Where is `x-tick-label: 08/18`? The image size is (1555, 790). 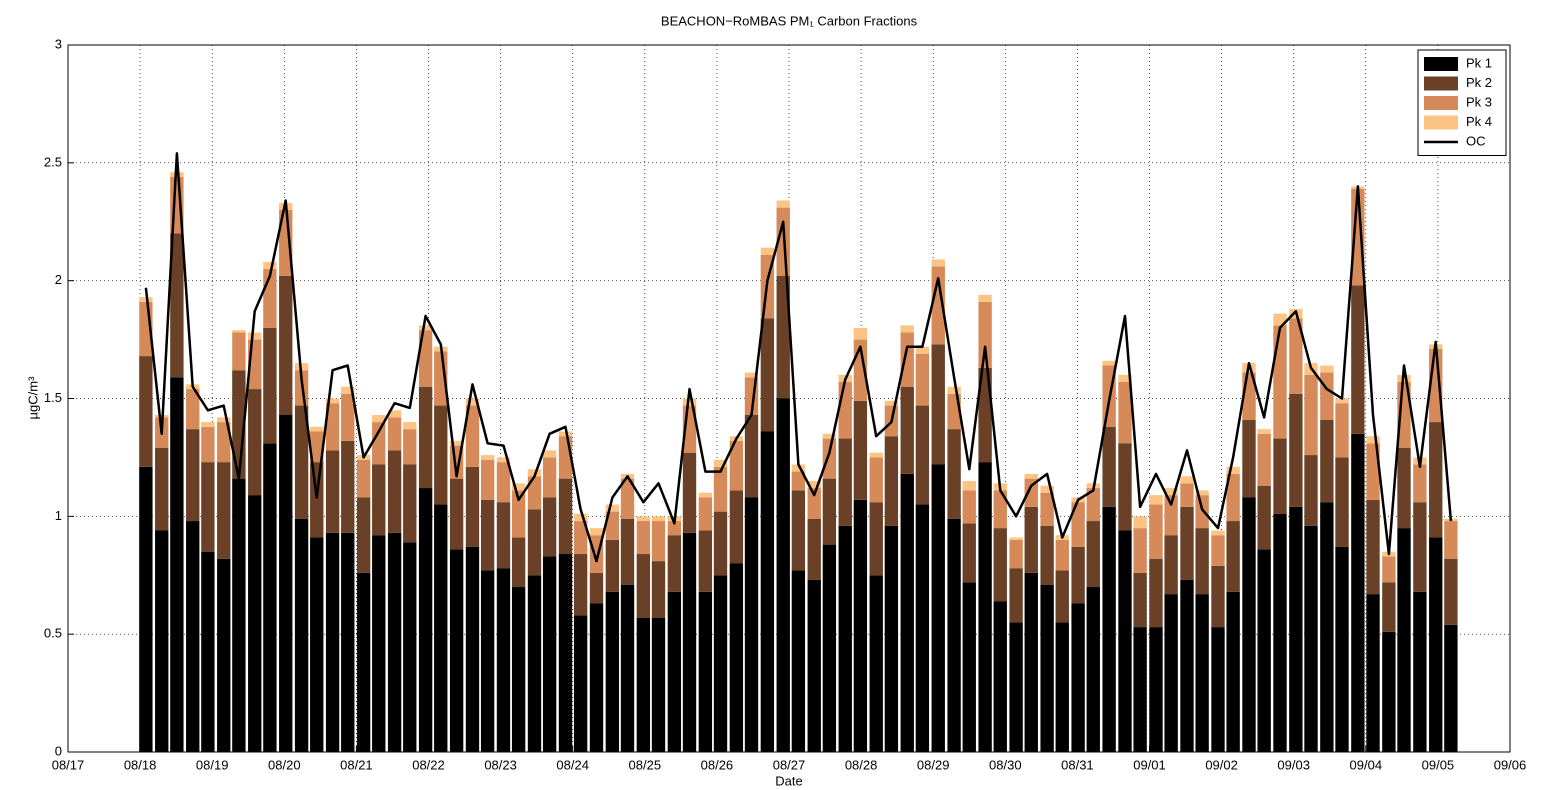
x-tick-label: 08/18 is located at coordinates (140, 764).